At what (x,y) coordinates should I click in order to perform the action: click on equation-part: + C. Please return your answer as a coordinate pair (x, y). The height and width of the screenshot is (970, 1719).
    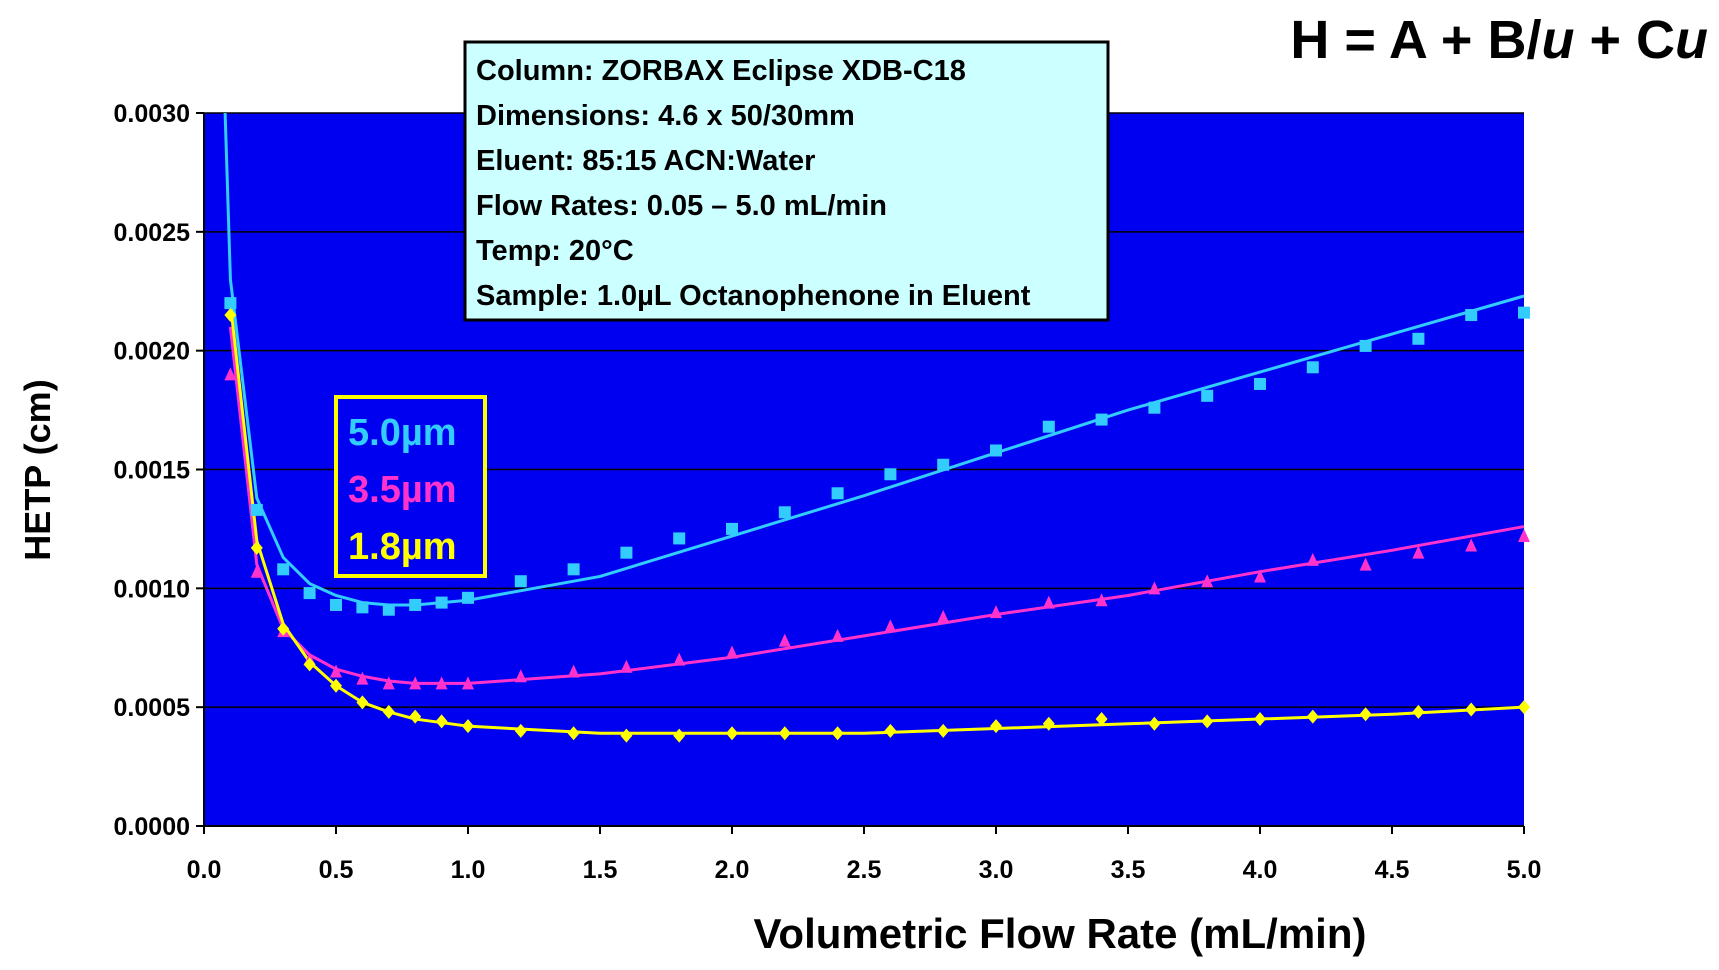
    Looking at the image, I should click on (1624, 40).